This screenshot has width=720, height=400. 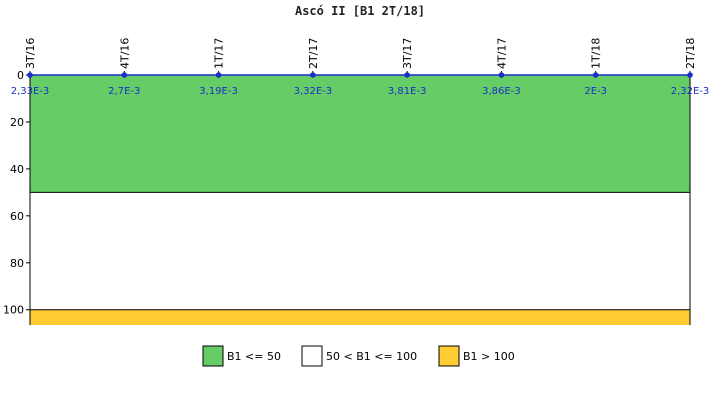 What do you see at coordinates (30, 91) in the screenshot?
I see `data-label: 2,33E-3` at bounding box center [30, 91].